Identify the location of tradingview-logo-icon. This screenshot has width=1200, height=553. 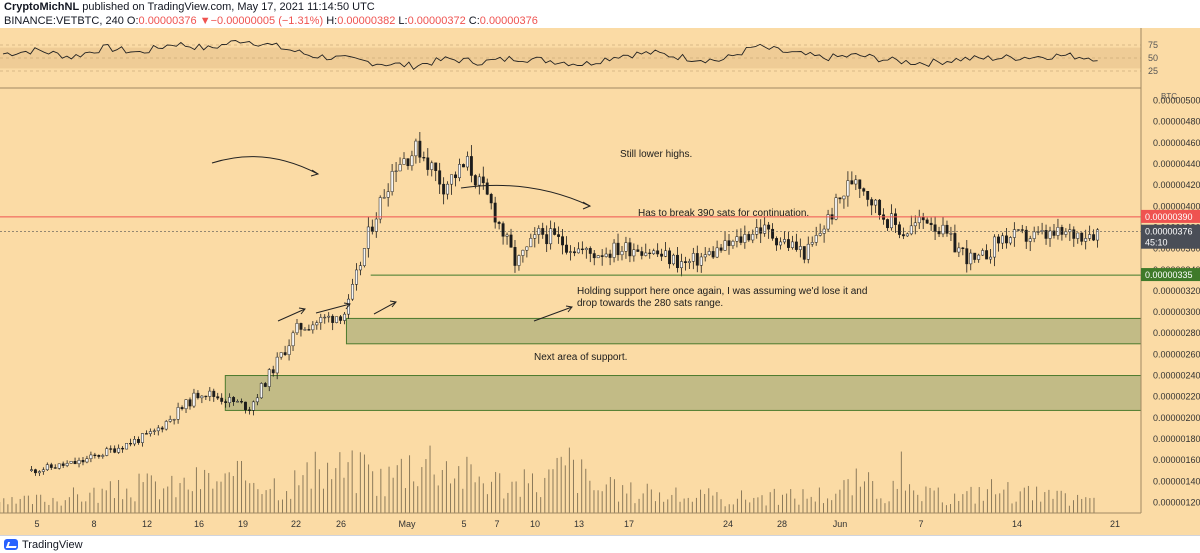
(11, 544).